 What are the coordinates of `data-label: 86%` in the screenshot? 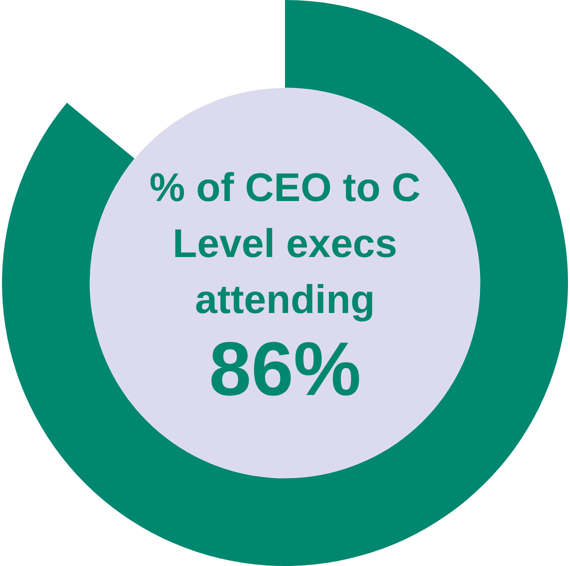 It's located at (285, 369).